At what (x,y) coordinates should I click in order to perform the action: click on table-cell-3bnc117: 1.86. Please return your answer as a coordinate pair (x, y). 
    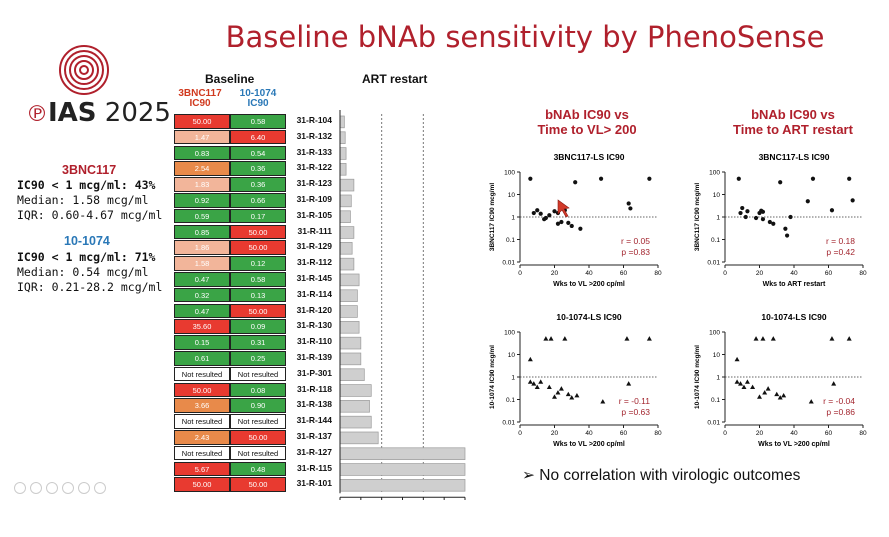
    Looking at the image, I should click on (202, 247).